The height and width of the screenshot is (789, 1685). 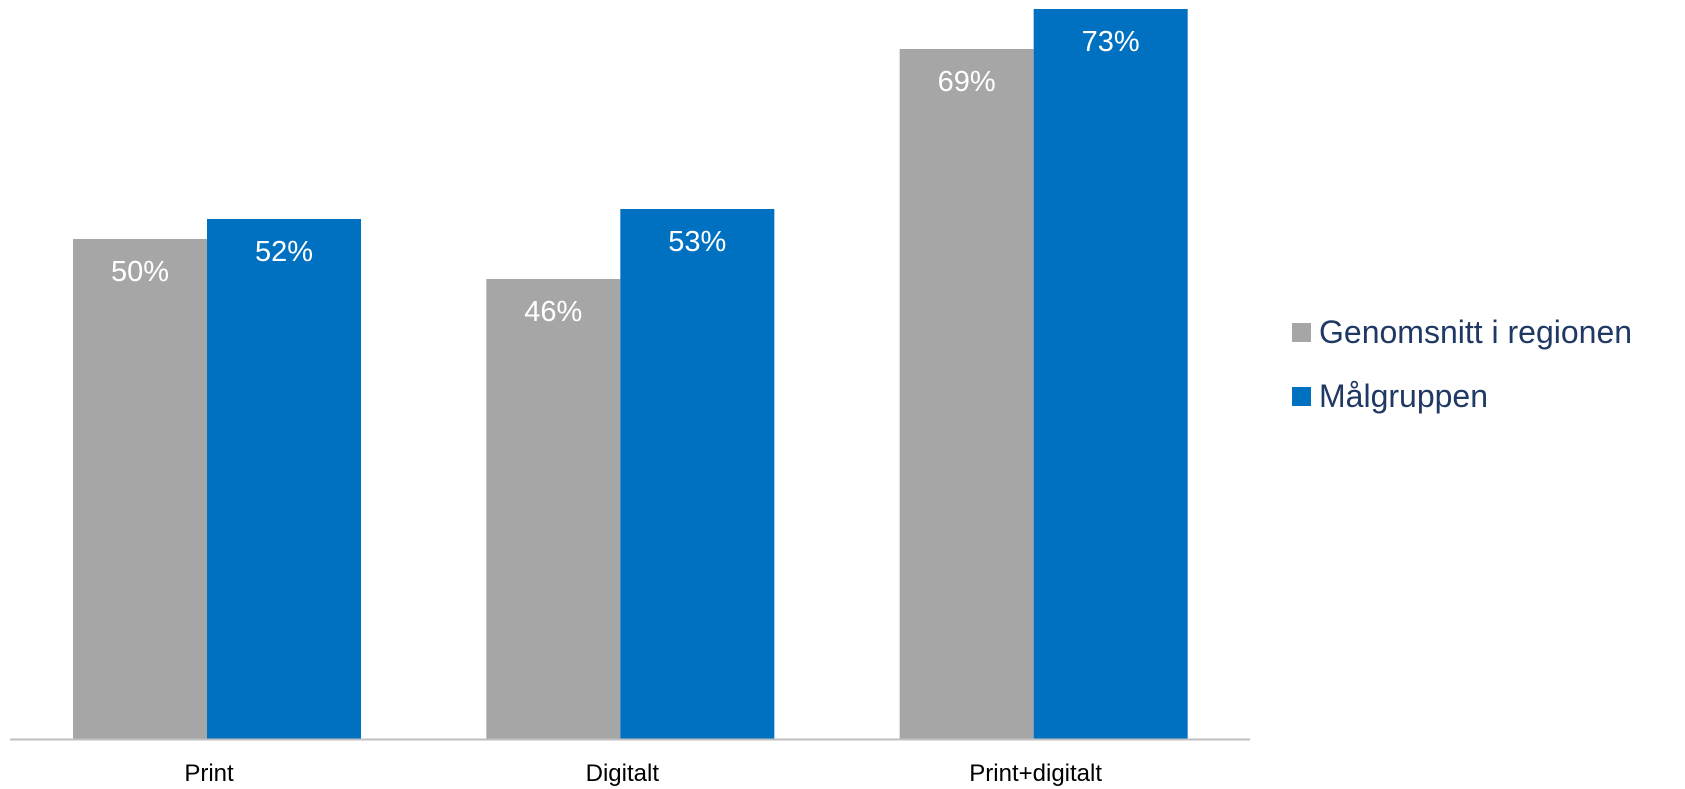 What do you see at coordinates (209, 773) in the screenshot?
I see `x-tick-label-0: Print` at bounding box center [209, 773].